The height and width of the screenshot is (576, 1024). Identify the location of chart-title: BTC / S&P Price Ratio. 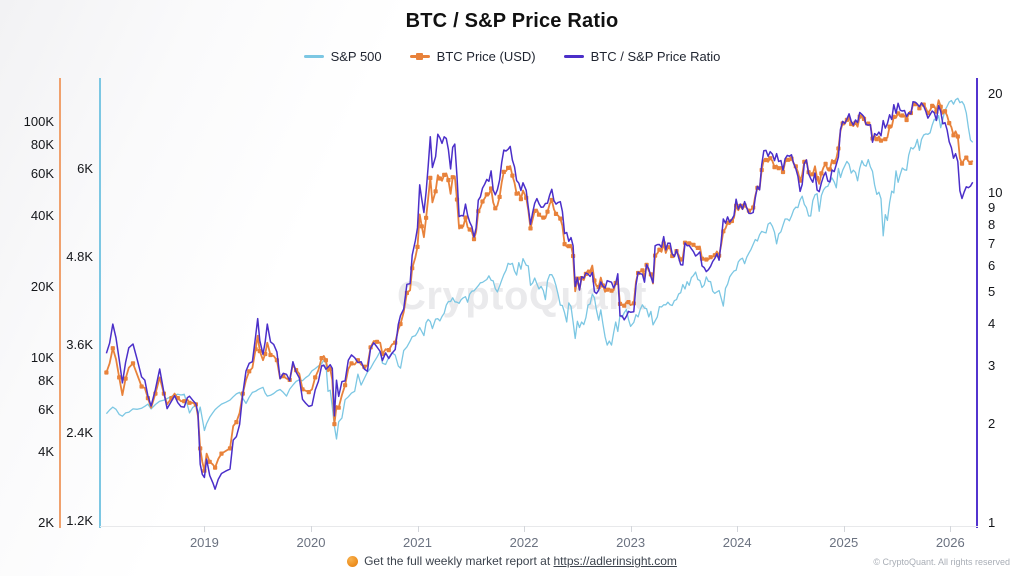
(512, 21).